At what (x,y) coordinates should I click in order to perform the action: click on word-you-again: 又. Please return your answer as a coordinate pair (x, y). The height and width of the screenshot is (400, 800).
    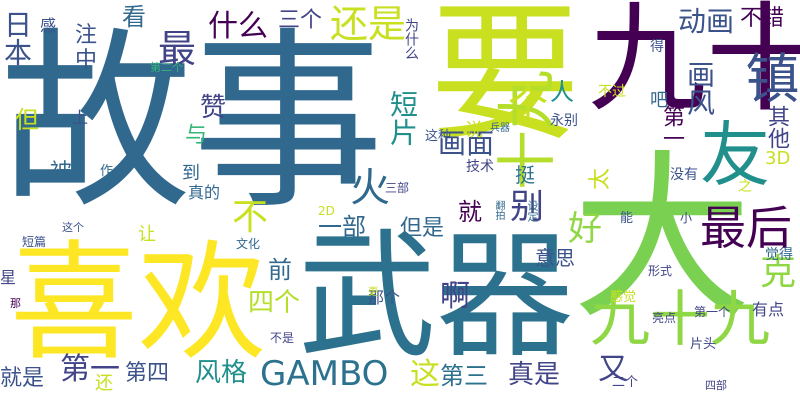
    Looking at the image, I should click on (613, 369).